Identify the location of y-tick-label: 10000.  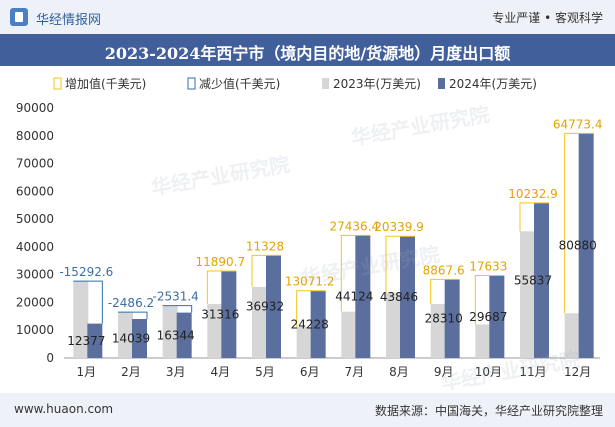
(35, 330).